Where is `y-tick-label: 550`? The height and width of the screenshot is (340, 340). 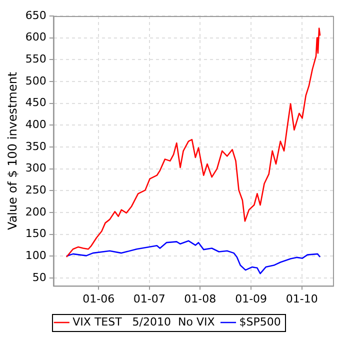 y-tick-label: 550 is located at coordinates (35, 59).